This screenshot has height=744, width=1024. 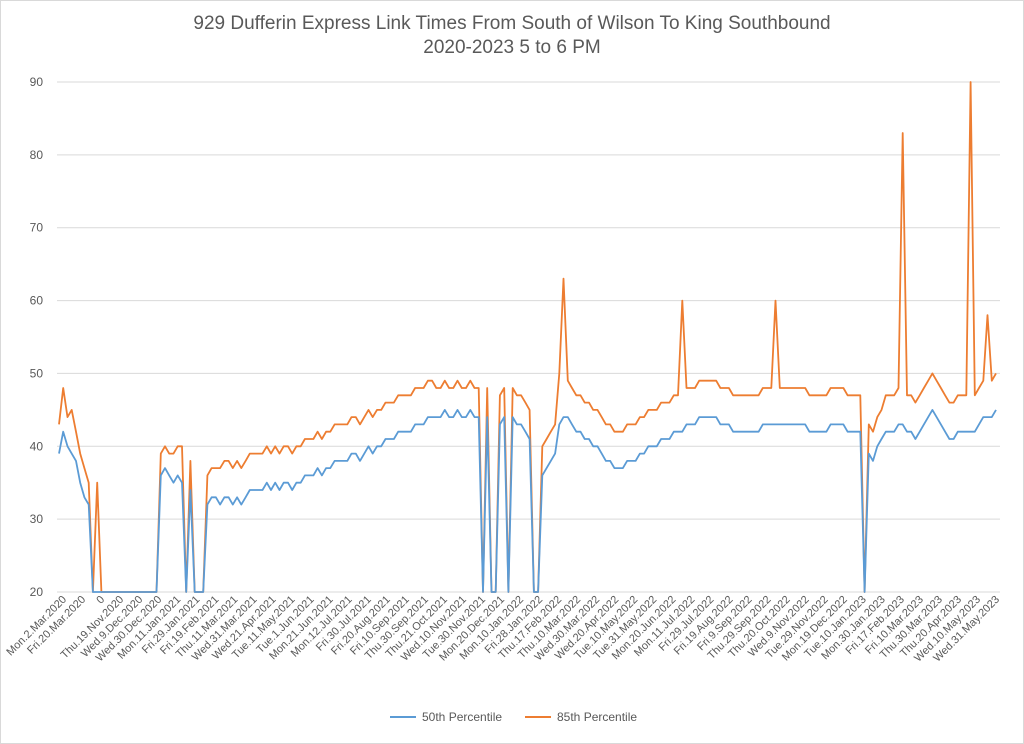 I want to click on x-tick-label: 0, so click(x=100, y=600).